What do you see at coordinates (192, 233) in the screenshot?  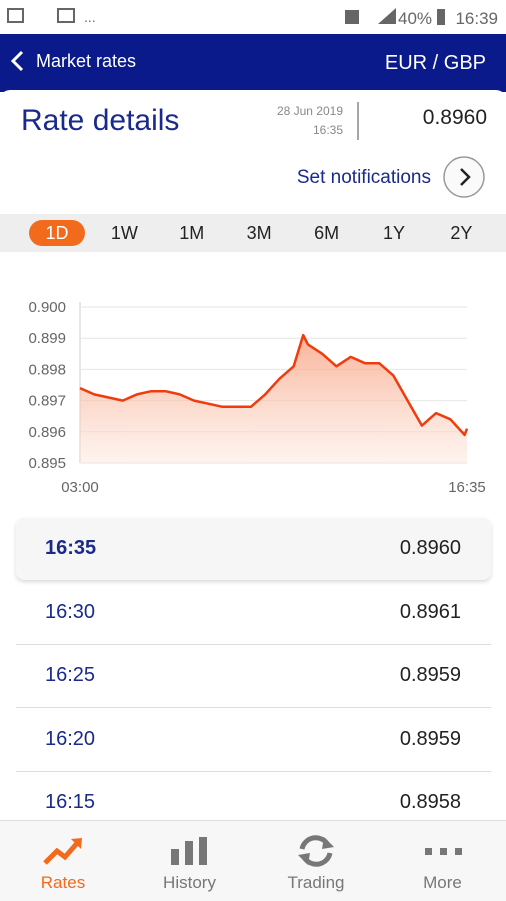 I see `period-tab: 1M` at bounding box center [192, 233].